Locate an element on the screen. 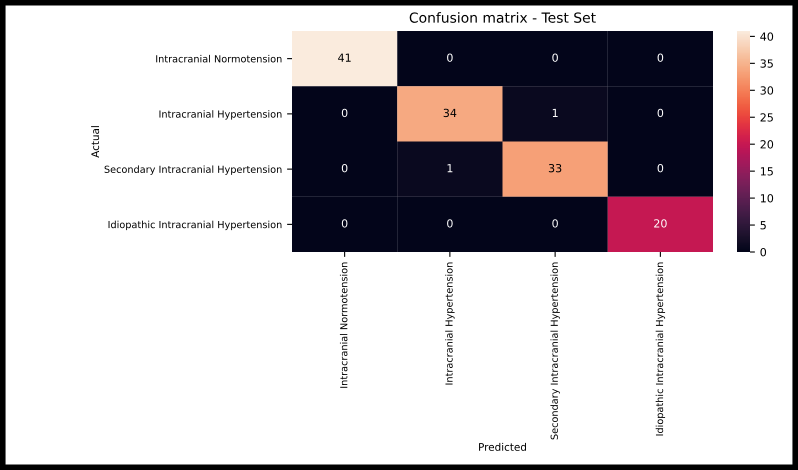 The height and width of the screenshot is (470, 798). color-bar-label: 40 is located at coordinates (767, 36).